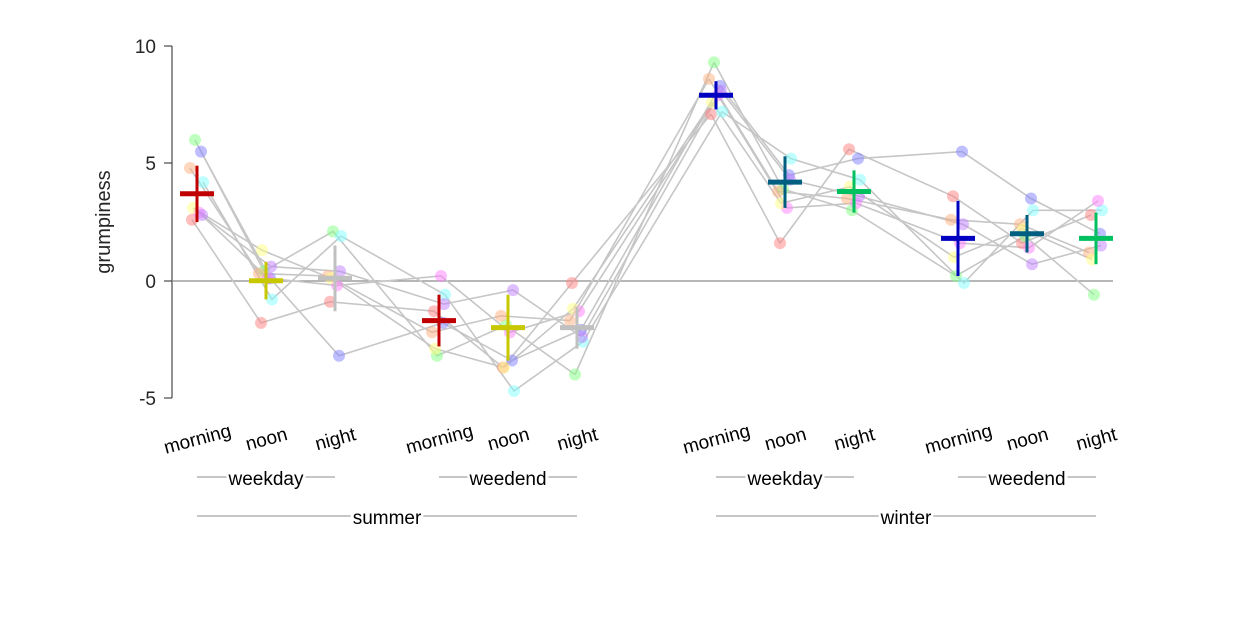 This screenshot has height=625, width=1250. What do you see at coordinates (133, 223) in the screenshot?
I see `y-axis: 10 5 0 -5 grumpiness` at bounding box center [133, 223].